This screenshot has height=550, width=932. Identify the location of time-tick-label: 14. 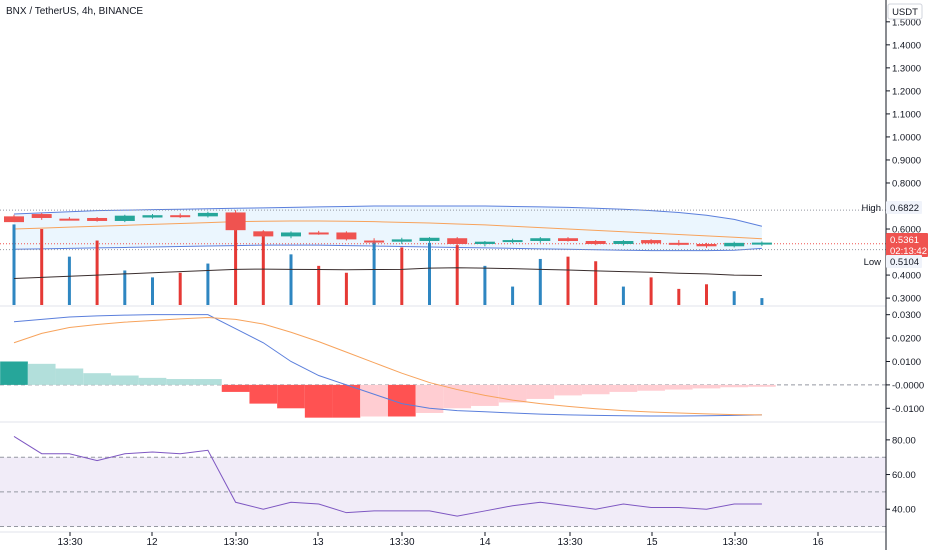
(485, 542).